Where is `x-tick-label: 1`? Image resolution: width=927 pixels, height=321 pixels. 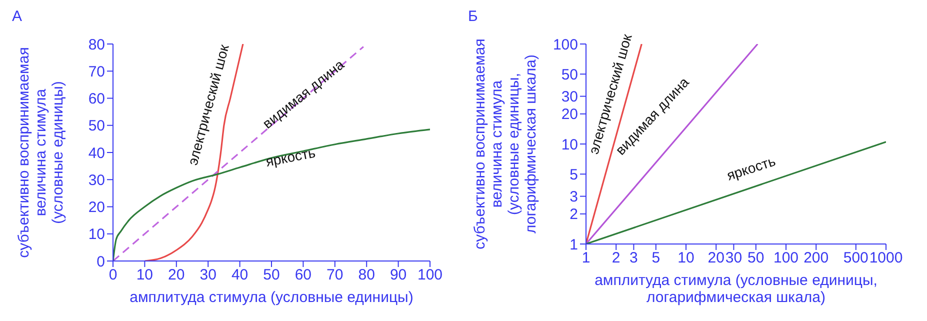
x-tick-label: 1 is located at coordinates (586, 258).